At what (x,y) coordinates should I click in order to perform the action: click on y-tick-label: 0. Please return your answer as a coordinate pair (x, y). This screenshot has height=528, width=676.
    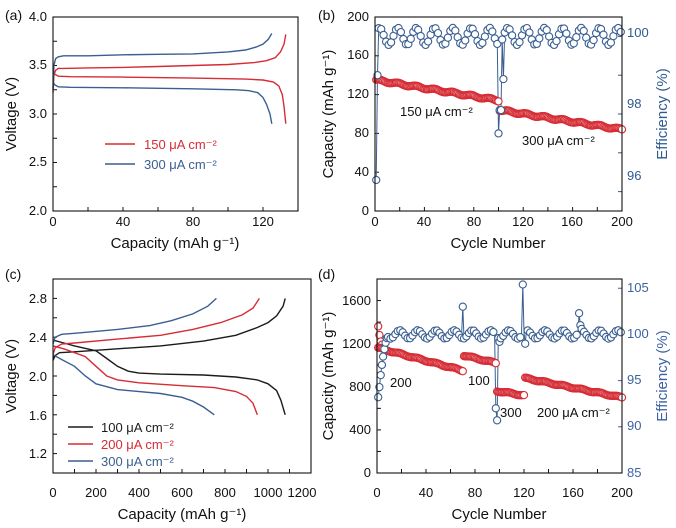
    Looking at the image, I should click on (367, 472).